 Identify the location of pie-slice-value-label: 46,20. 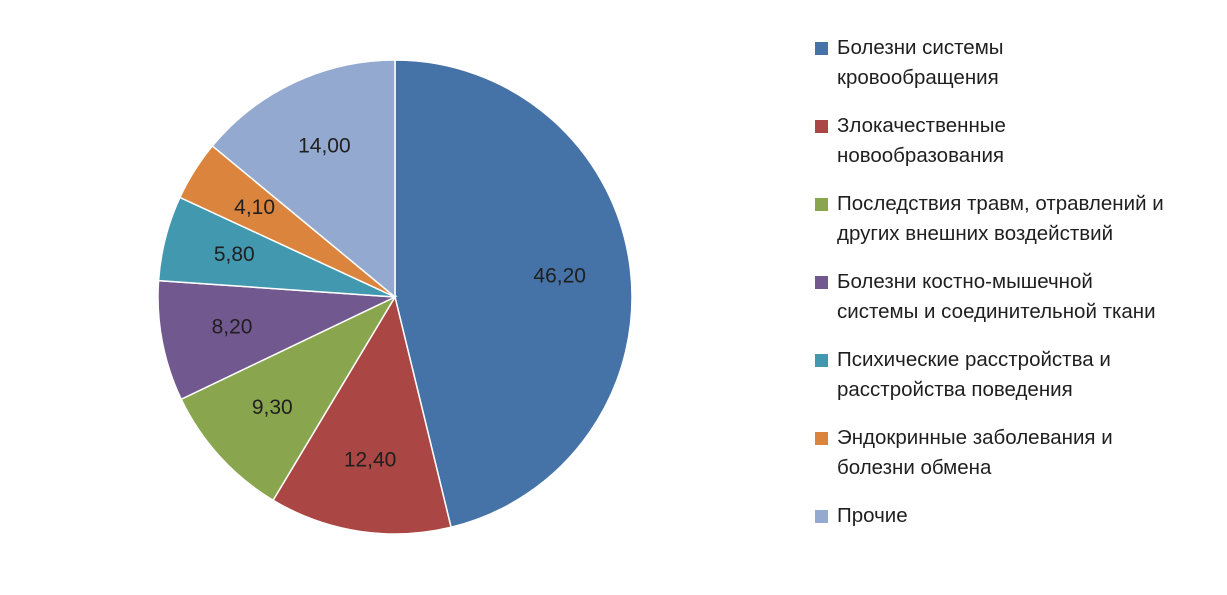
(559, 276).